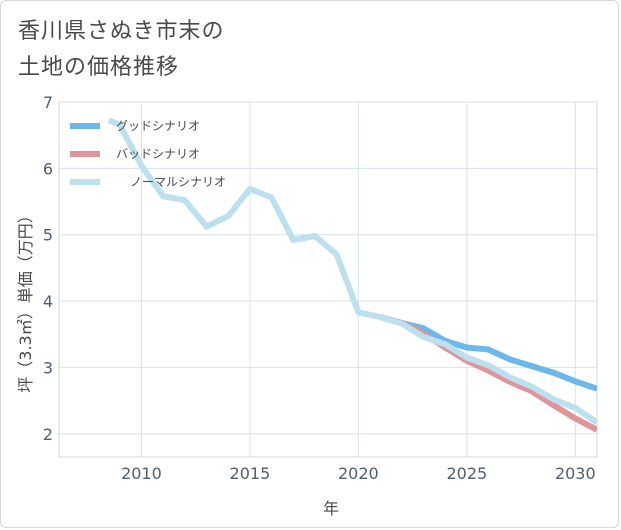 The height and width of the screenshot is (530, 621). I want to click on legend-label-good: グッドシナリオ, so click(158, 126).